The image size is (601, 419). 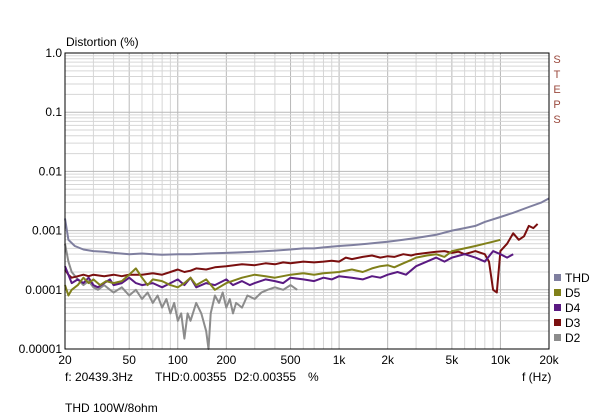 I want to click on steps-letter: E, so click(x=556, y=90).